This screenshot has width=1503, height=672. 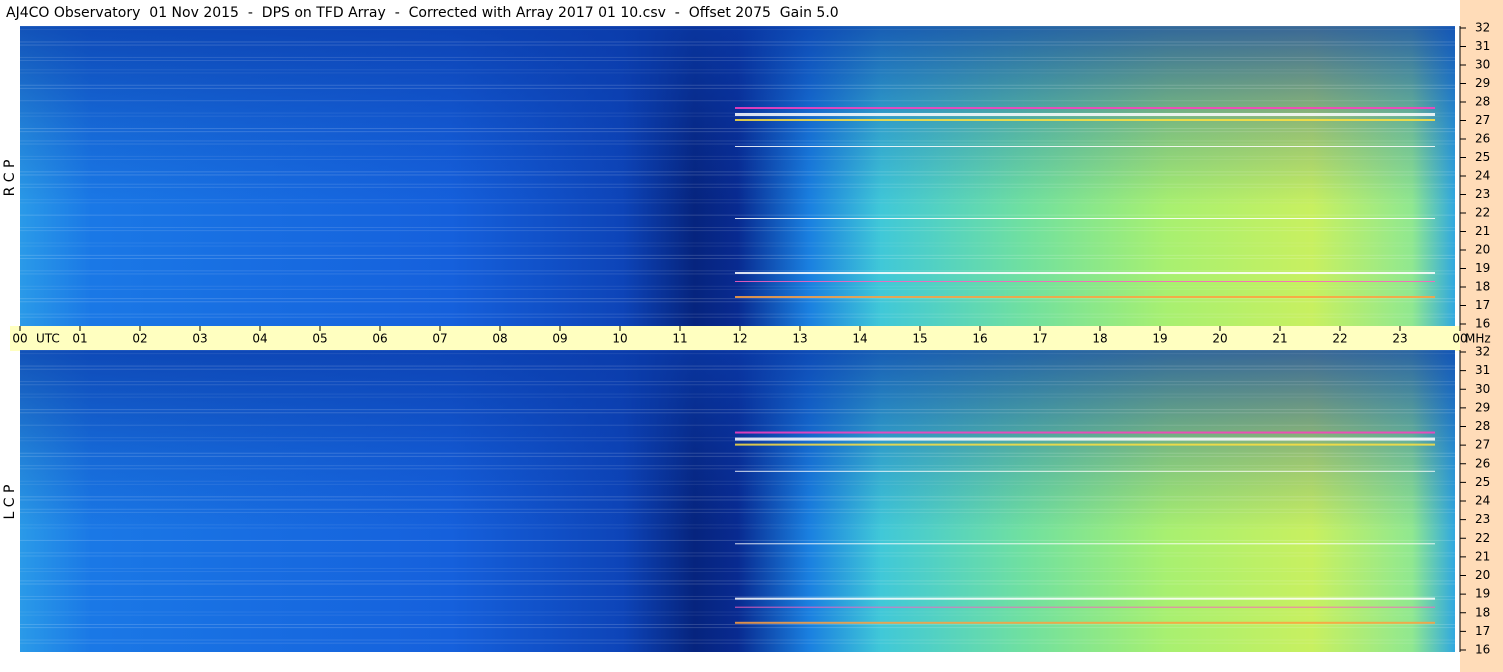 What do you see at coordinates (199, 339) in the screenshot?
I see `x-tick-label: 03` at bounding box center [199, 339].